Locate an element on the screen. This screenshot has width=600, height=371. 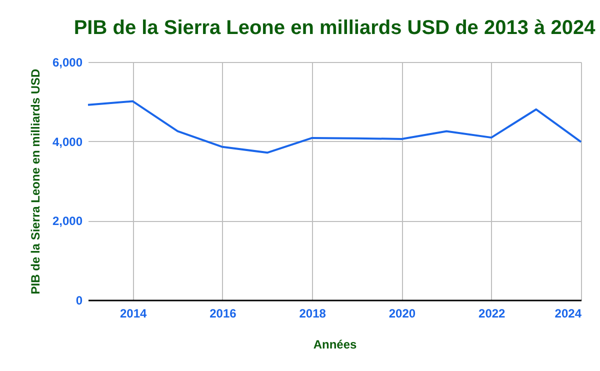
y-axis-title: PIB de la Sierra Leone en milliards USD is located at coordinates (35, 181).